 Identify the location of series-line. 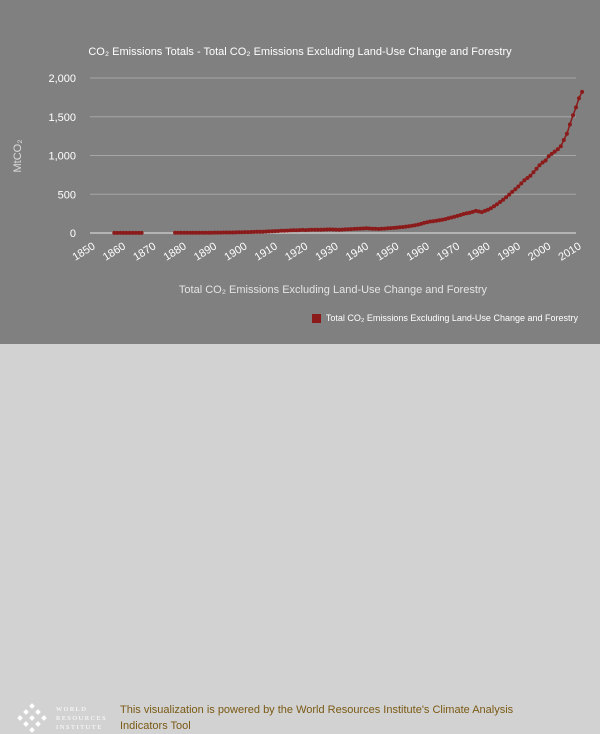
(379, 162).